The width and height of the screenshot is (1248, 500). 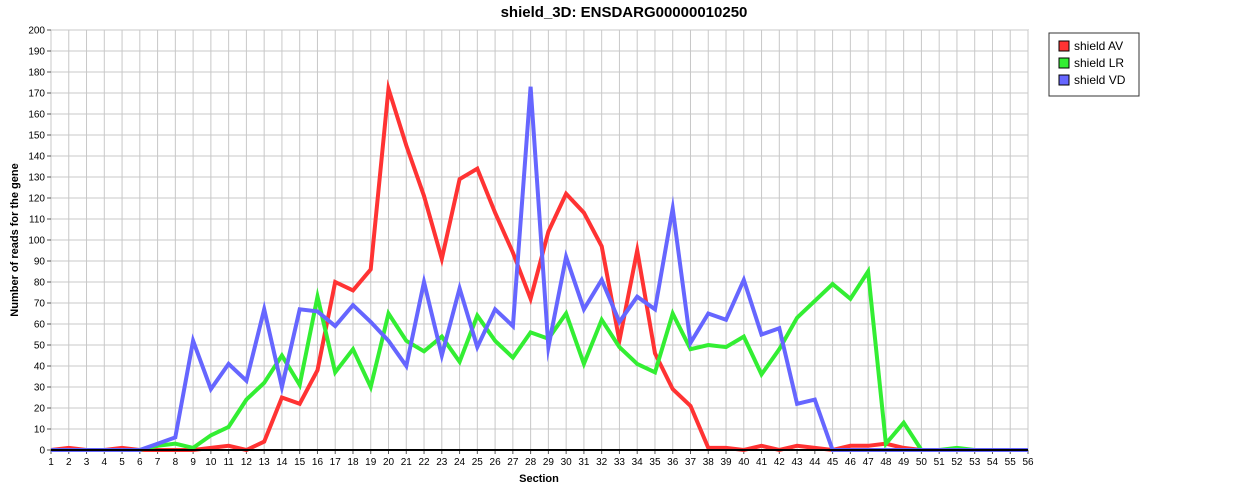 What do you see at coordinates (567, 462) in the screenshot?
I see `x-tick-label: 30` at bounding box center [567, 462].